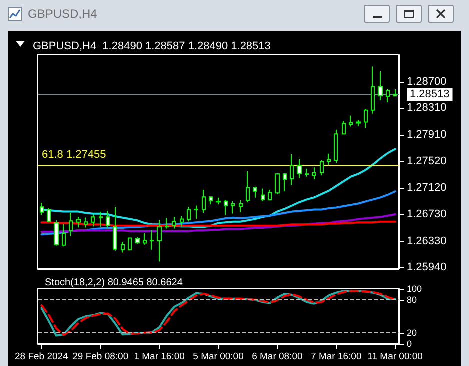  Describe the element at coordinates (395, 357) in the screenshot. I see `x-tick-label: 11 Mar 00:00` at that location.